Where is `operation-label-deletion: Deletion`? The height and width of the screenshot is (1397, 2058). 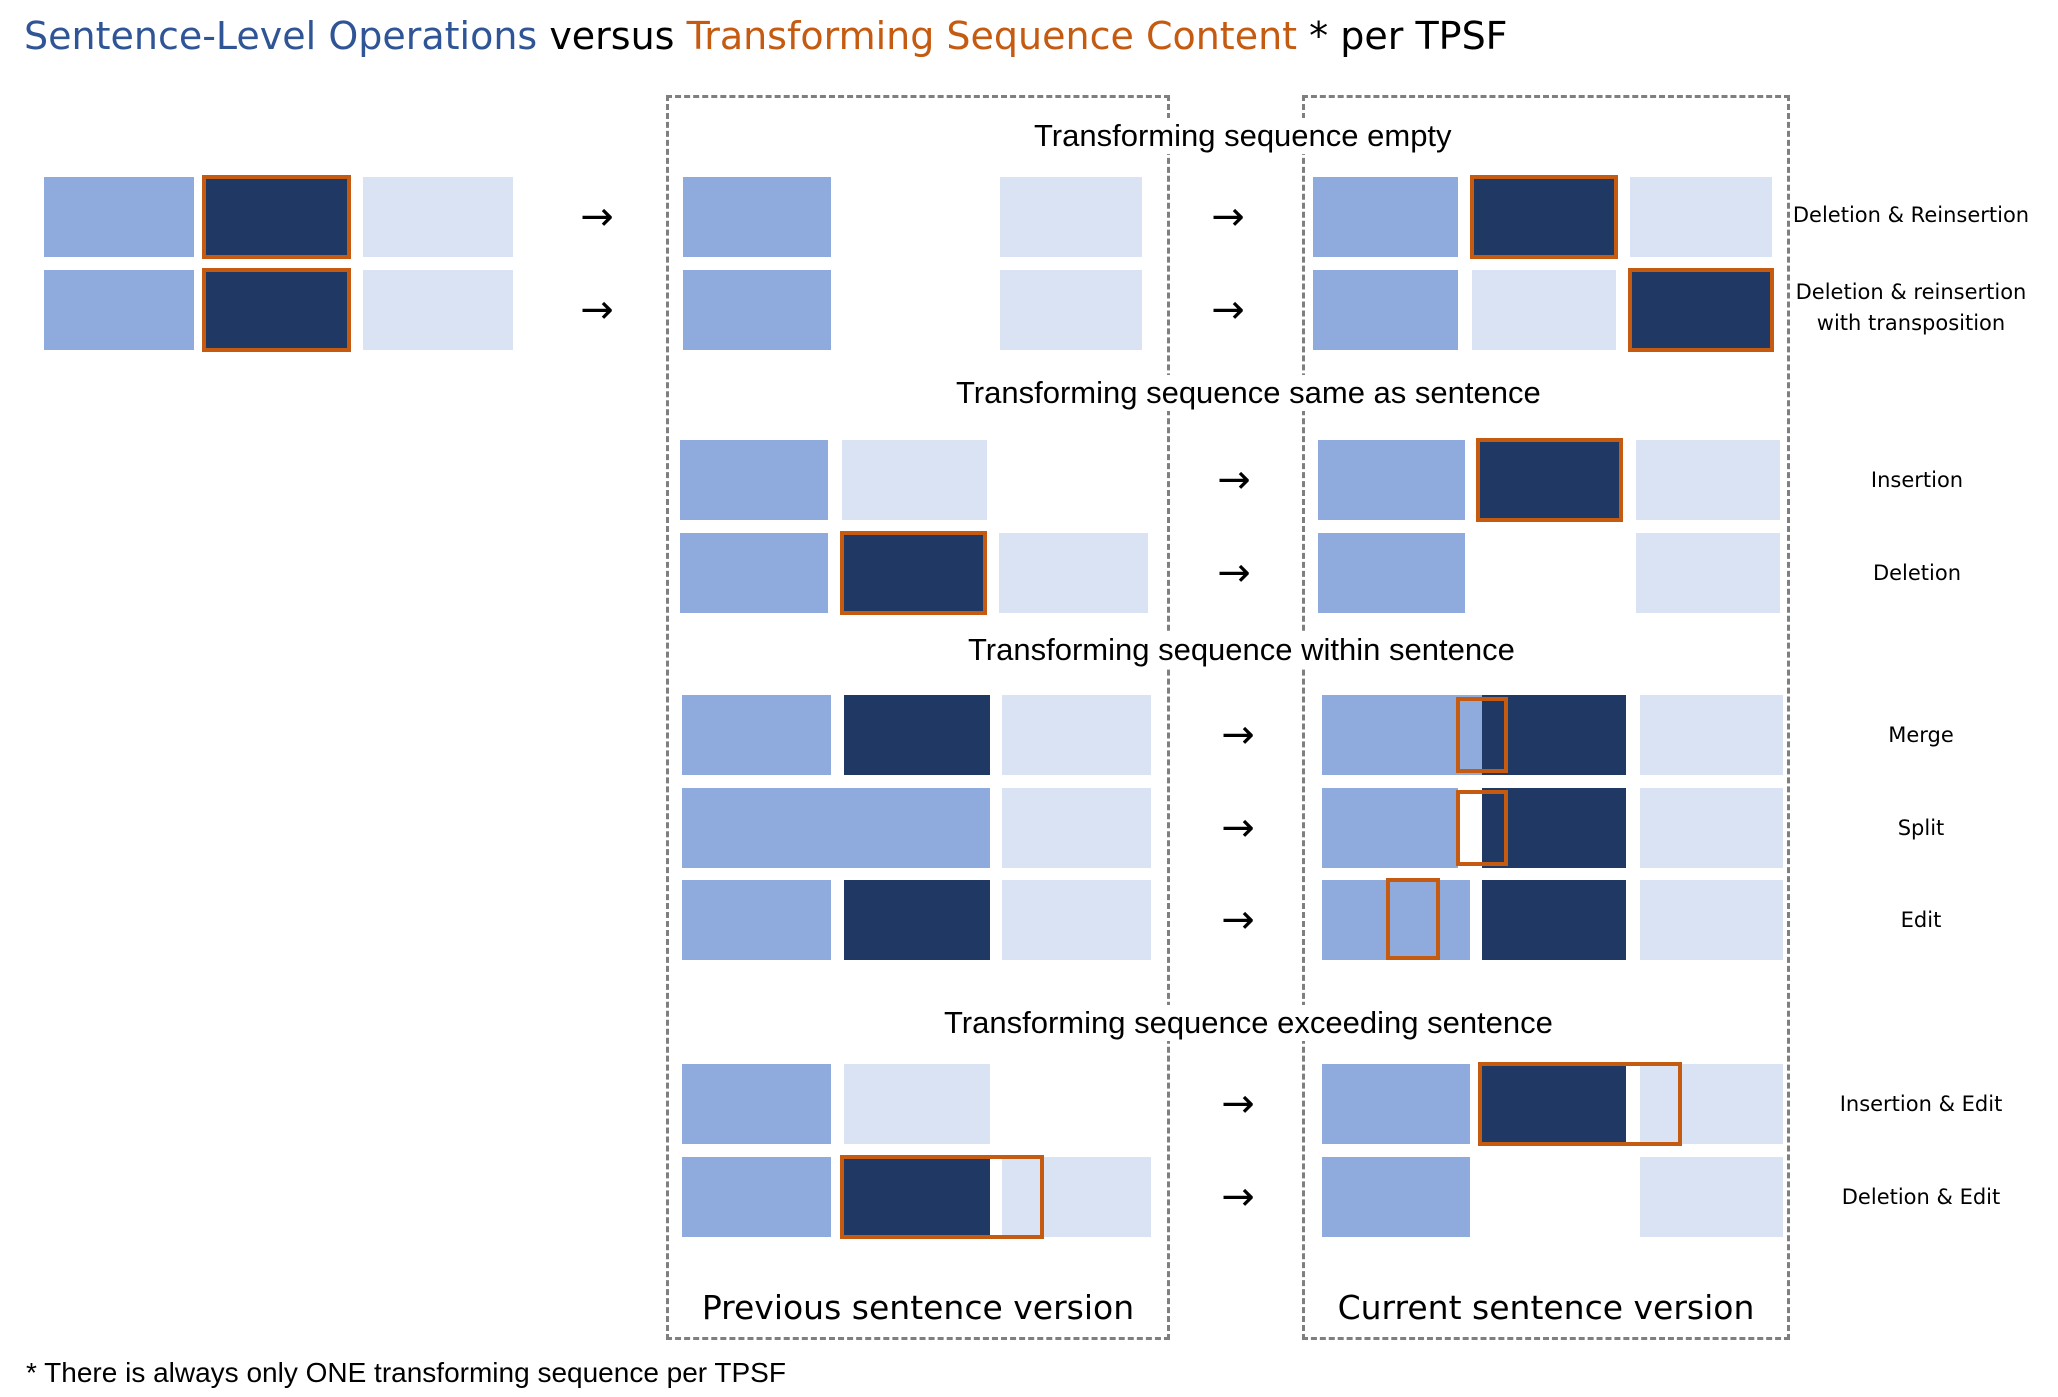 operation-label-deletion: Deletion is located at coordinates (1917, 573).